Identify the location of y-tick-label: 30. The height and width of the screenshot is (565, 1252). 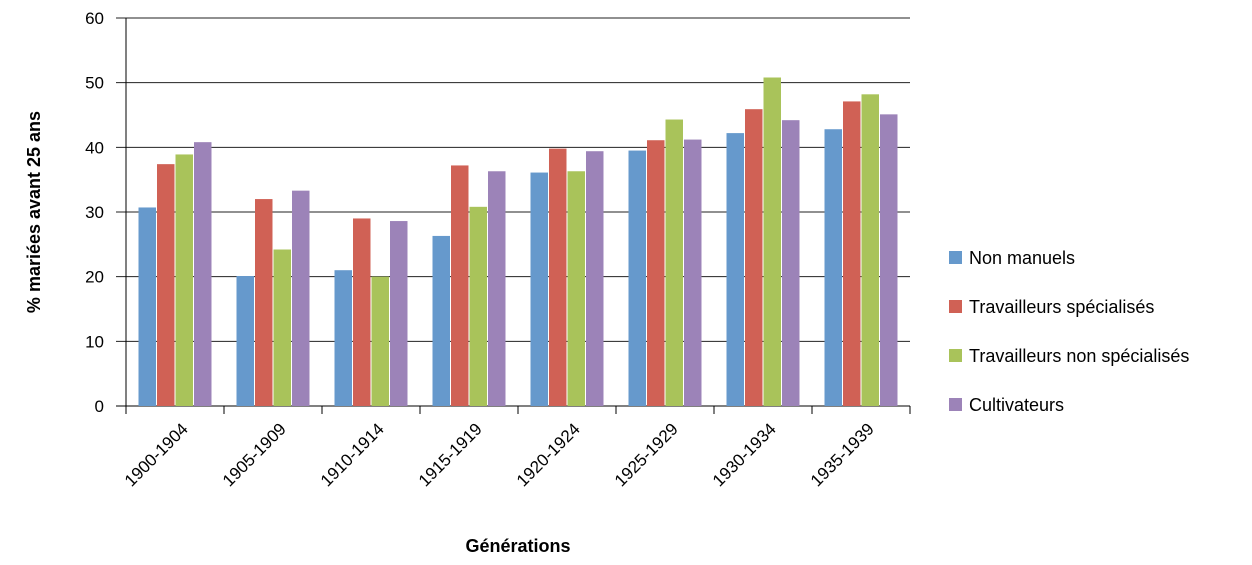
(94, 212).